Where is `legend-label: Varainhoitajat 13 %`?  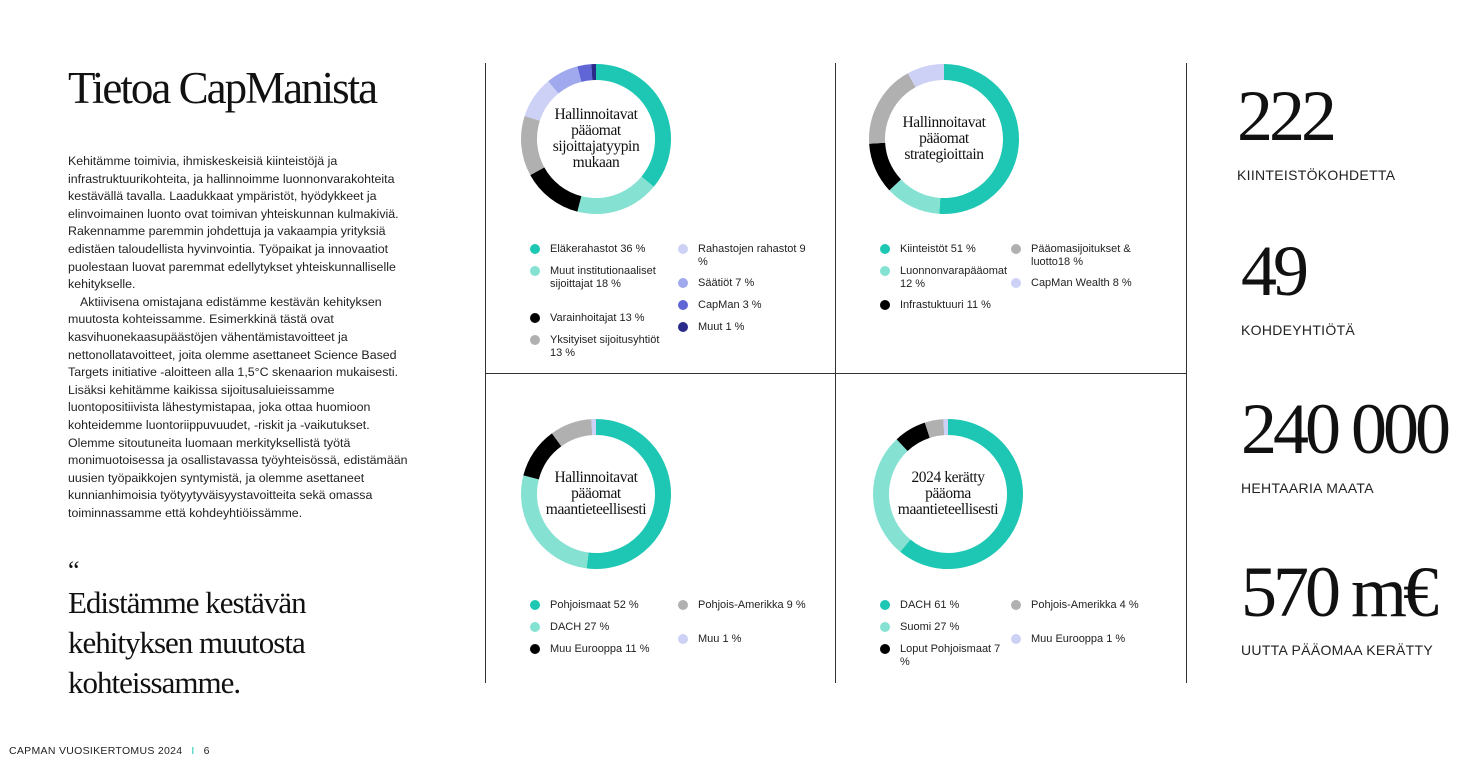
legend-label: Varainhoitajat 13 % is located at coordinates (597, 318).